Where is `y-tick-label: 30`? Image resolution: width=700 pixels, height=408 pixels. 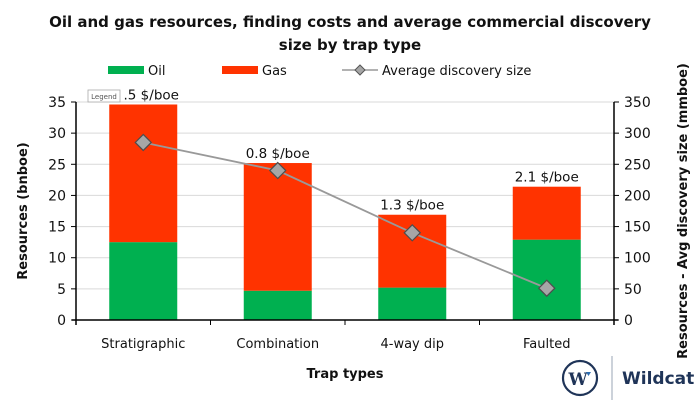 y-tick-label: 30 is located at coordinates (57, 134).